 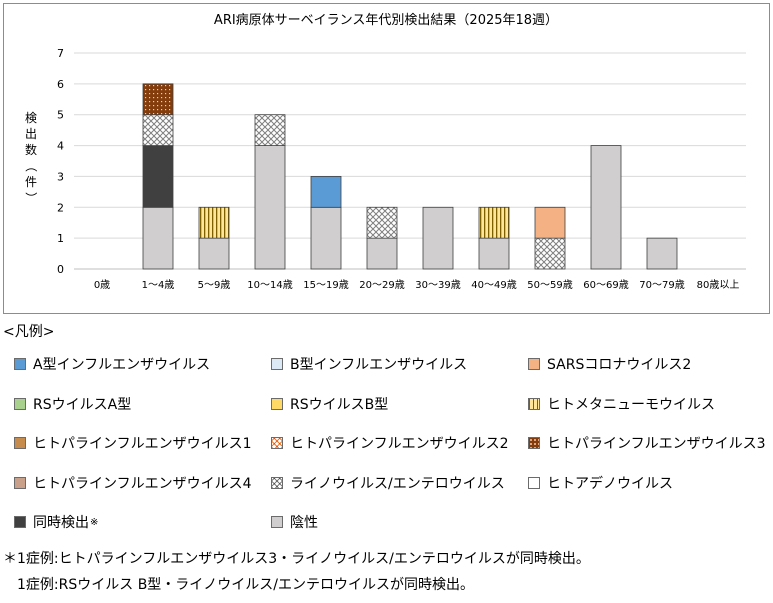 I want to click on y-tick-label: 3, so click(x=60, y=176).